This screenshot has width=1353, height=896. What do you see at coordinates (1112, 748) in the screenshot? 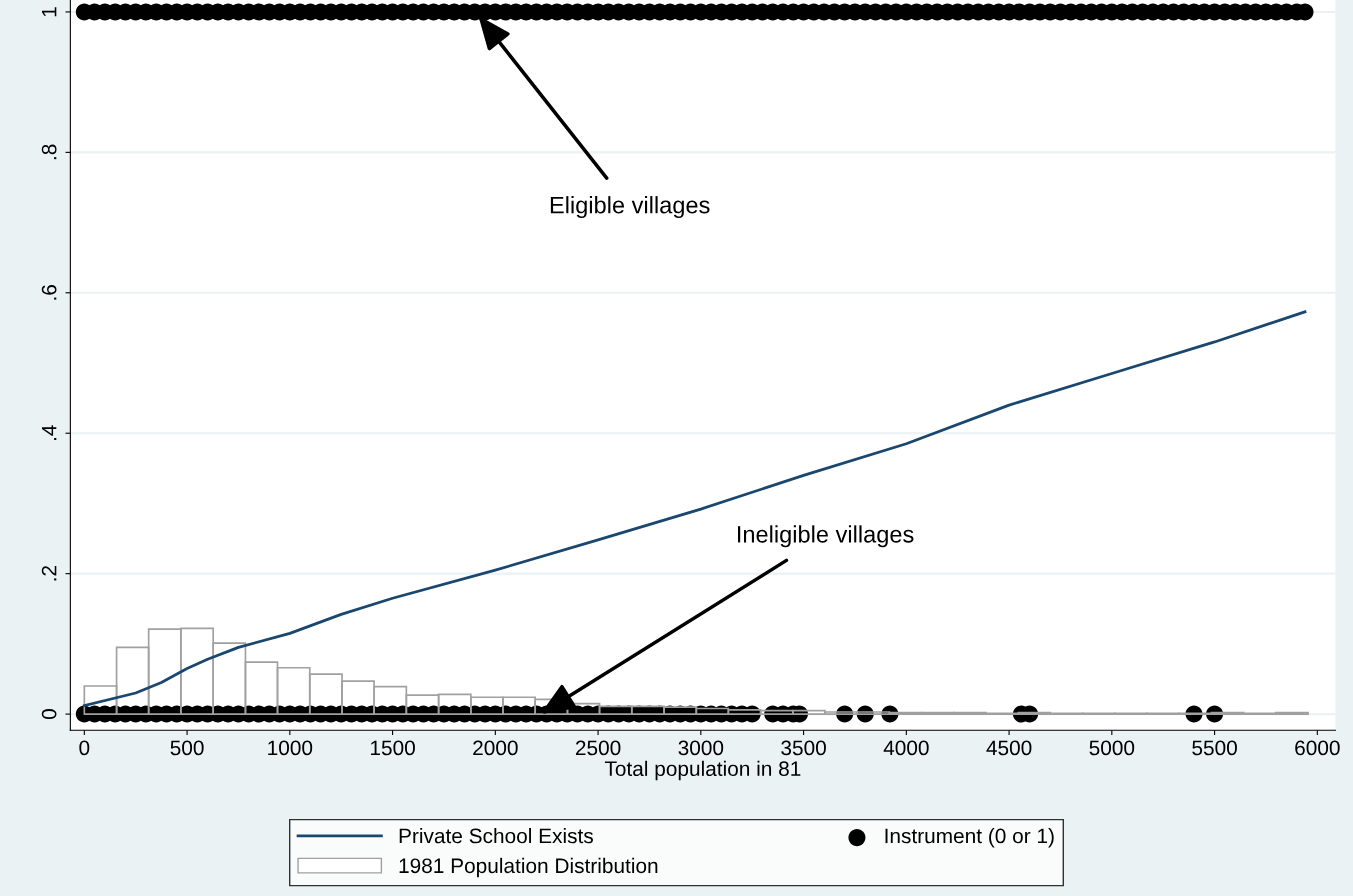
I see `x-tick-label: 5000` at bounding box center [1112, 748].